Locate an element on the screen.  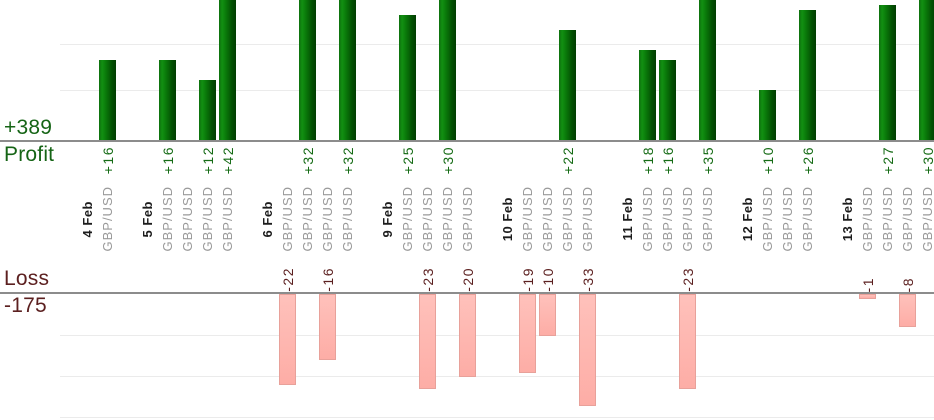
loss-value-label: -22 is located at coordinates (288, 279).